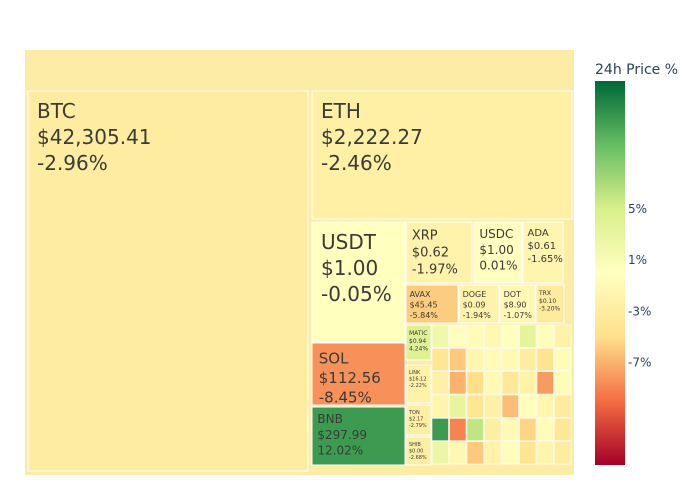 Image resolution: width=700 pixels, height=500 pixels. Describe the element at coordinates (356, 163) in the screenshot. I see `tile-change: -2.46%` at that location.